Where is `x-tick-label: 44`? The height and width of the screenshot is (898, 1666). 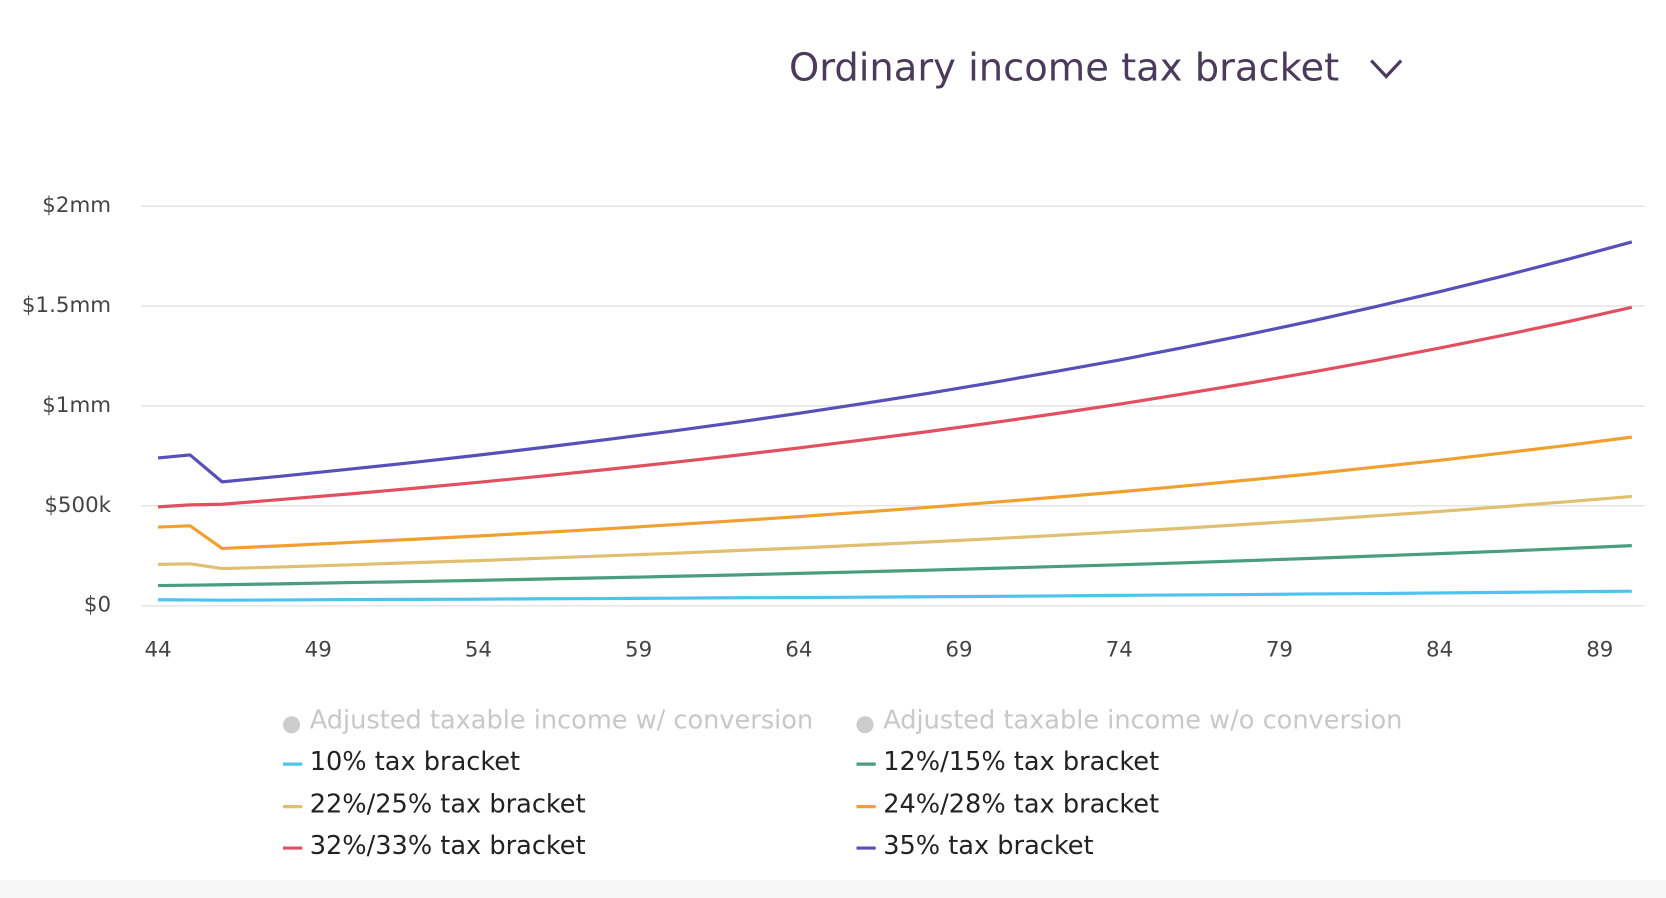
x-tick-label: 44 is located at coordinates (157, 649).